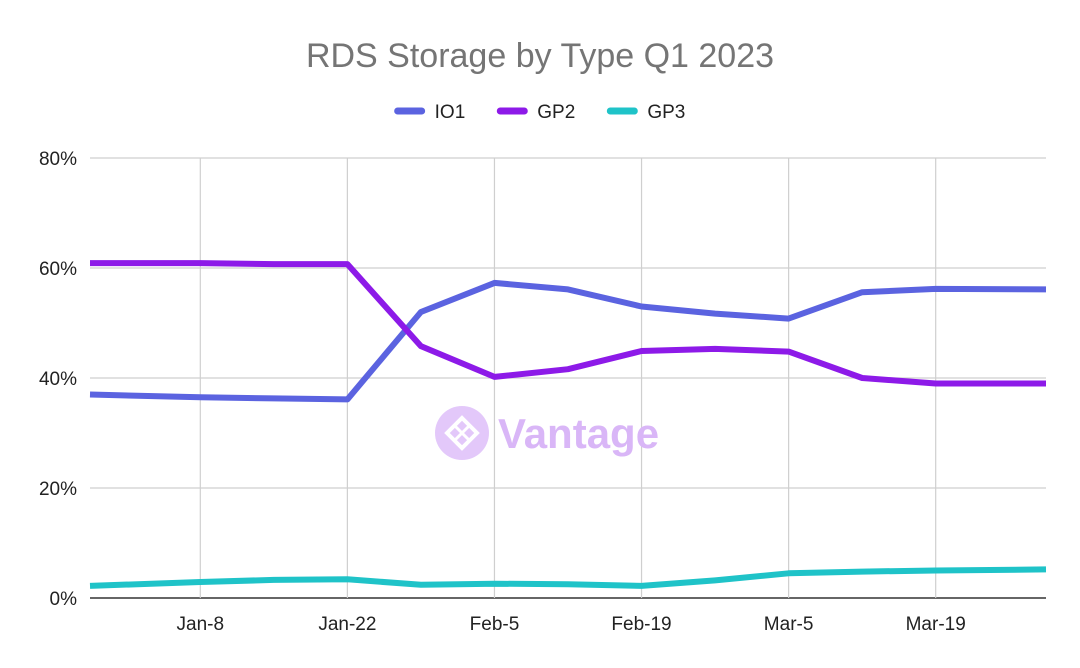 This screenshot has width=1080, height=668. What do you see at coordinates (568, 577) in the screenshot?
I see `series-line-gp3` at bounding box center [568, 577].